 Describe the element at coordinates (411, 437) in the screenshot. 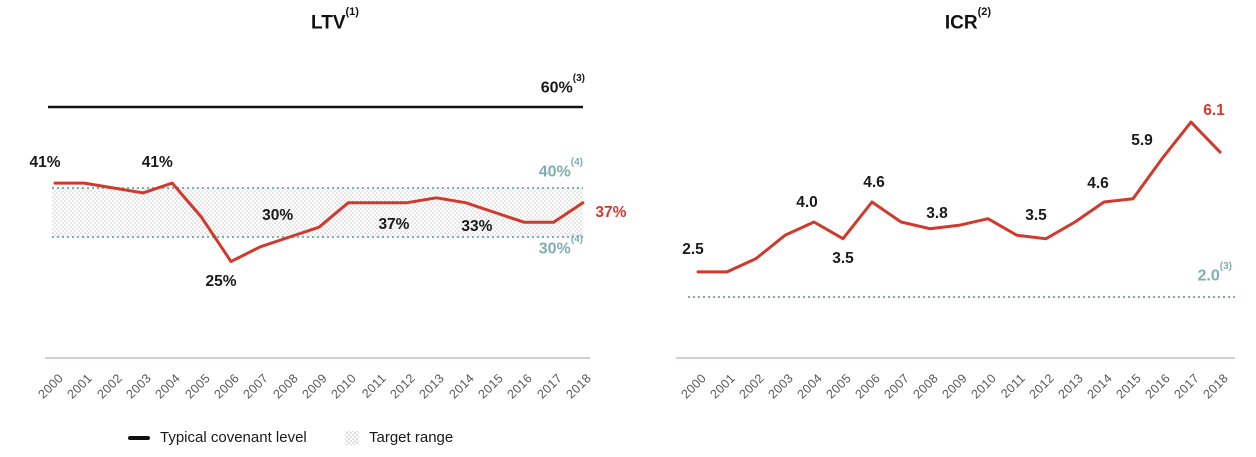

I see `legend-label: Target range` at that location.